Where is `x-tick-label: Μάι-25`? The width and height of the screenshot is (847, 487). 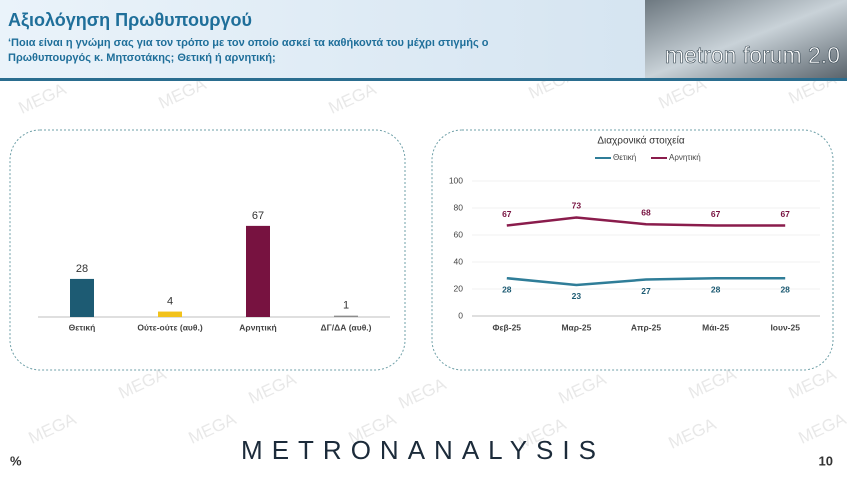
x-tick-label: Μάι-25 is located at coordinates (715, 327).